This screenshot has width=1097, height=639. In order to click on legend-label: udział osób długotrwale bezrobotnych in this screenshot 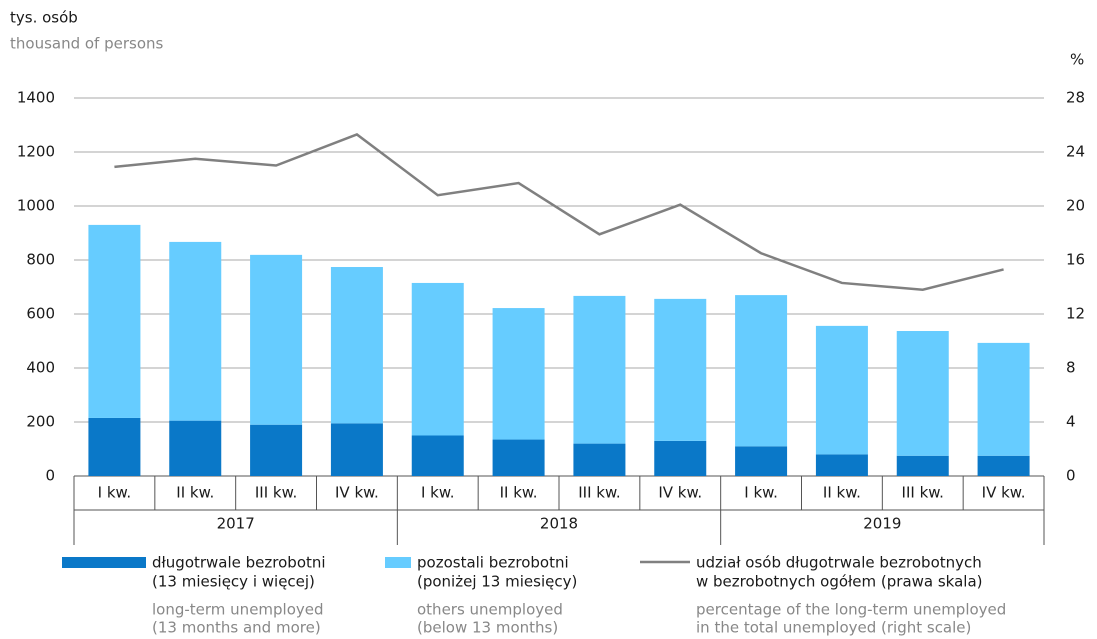, I will do `click(839, 563)`.